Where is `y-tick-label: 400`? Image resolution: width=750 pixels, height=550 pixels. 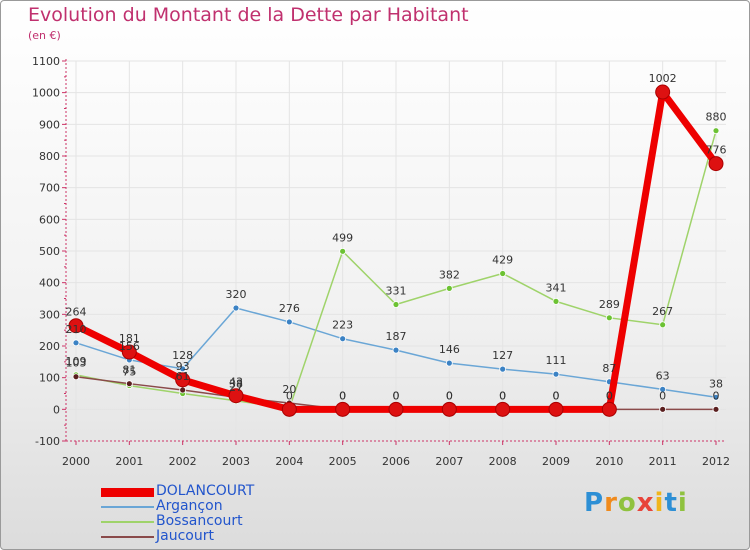 y-tick-label: 400 is located at coordinates (49, 283).